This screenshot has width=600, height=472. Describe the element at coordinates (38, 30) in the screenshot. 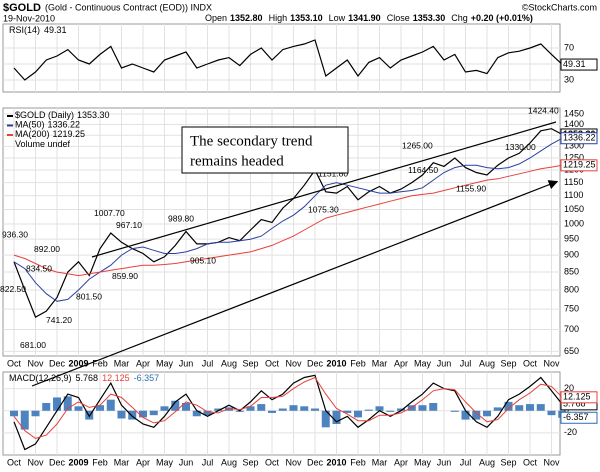

I see `panel-legend: RSI(14) 49.31` at that location.